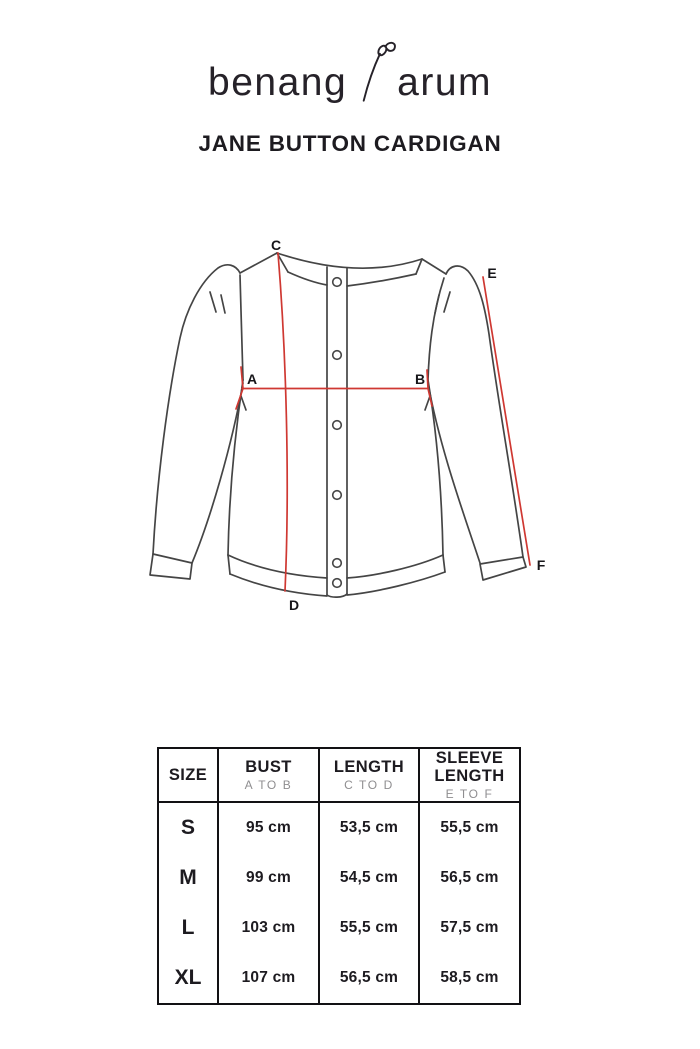 The width and height of the screenshot is (700, 1049). Describe the element at coordinates (188, 774) in the screenshot. I see `column-header-size: SIZE` at that location.